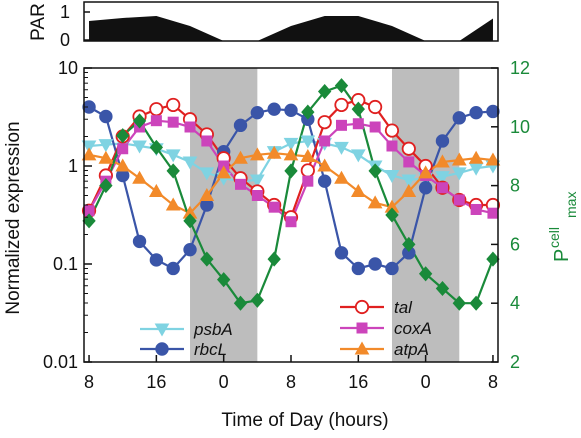  What do you see at coordinates (520, 127) in the screenshot?
I see `y2-tick-label: 10` at bounding box center [520, 127].